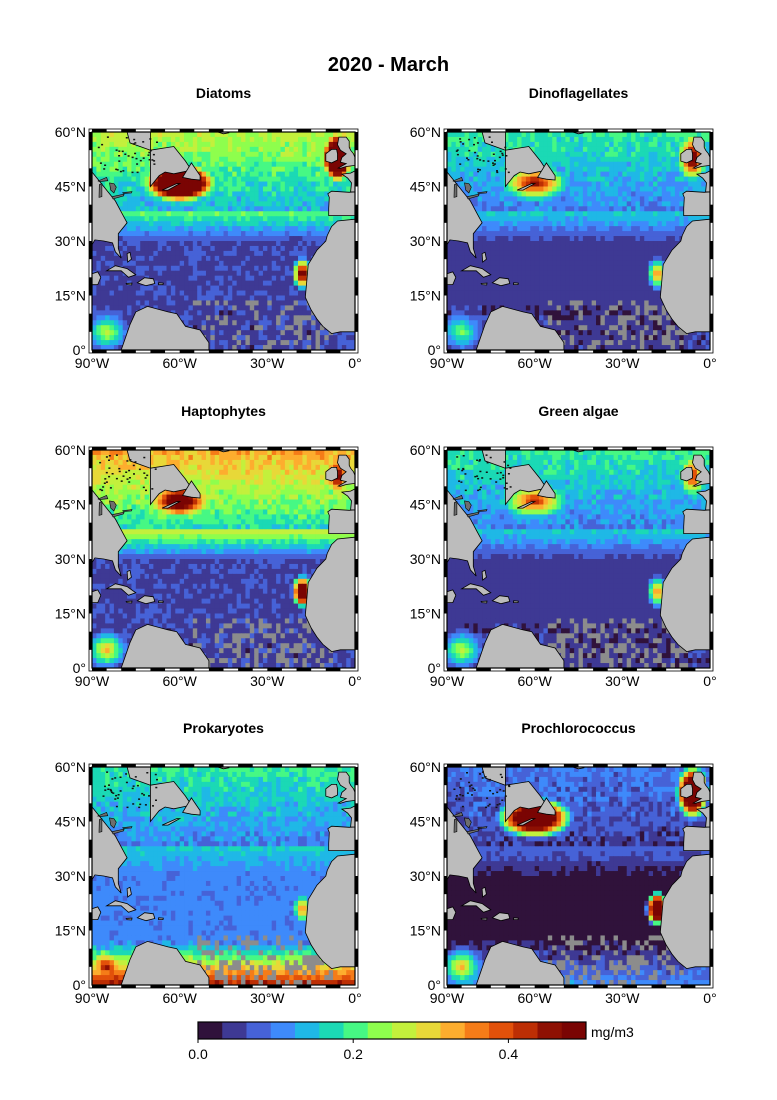 This screenshot has width=777, height=1100. What do you see at coordinates (223, 411) in the screenshot?
I see `panel-title: Haptophytes` at bounding box center [223, 411].